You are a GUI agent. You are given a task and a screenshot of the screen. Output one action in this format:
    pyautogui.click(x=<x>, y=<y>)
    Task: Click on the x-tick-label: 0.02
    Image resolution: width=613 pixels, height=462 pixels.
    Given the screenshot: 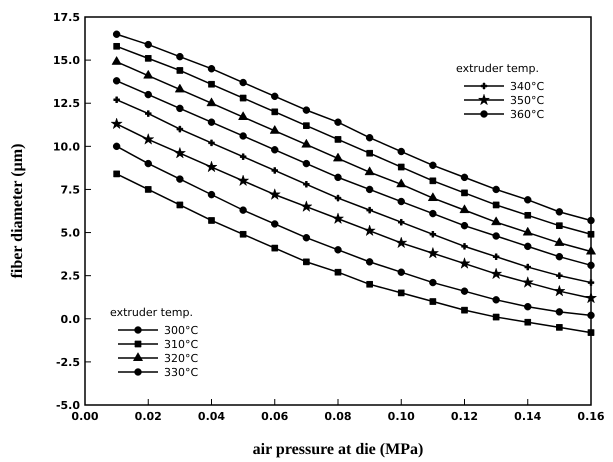 What is the action you would take?
    pyautogui.click(x=148, y=416)
    